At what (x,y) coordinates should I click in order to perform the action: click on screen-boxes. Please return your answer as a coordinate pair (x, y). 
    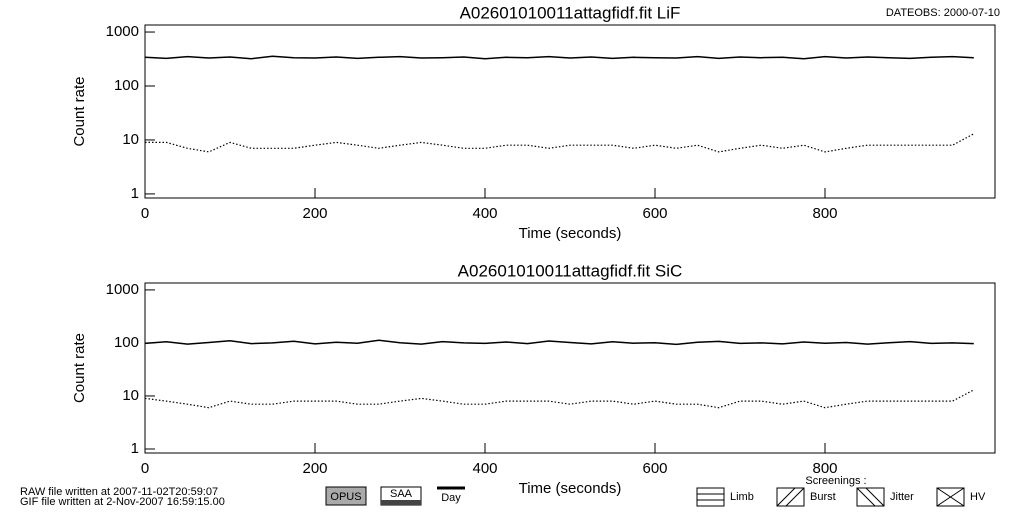
    Looking at the image, I should click on (830, 497).